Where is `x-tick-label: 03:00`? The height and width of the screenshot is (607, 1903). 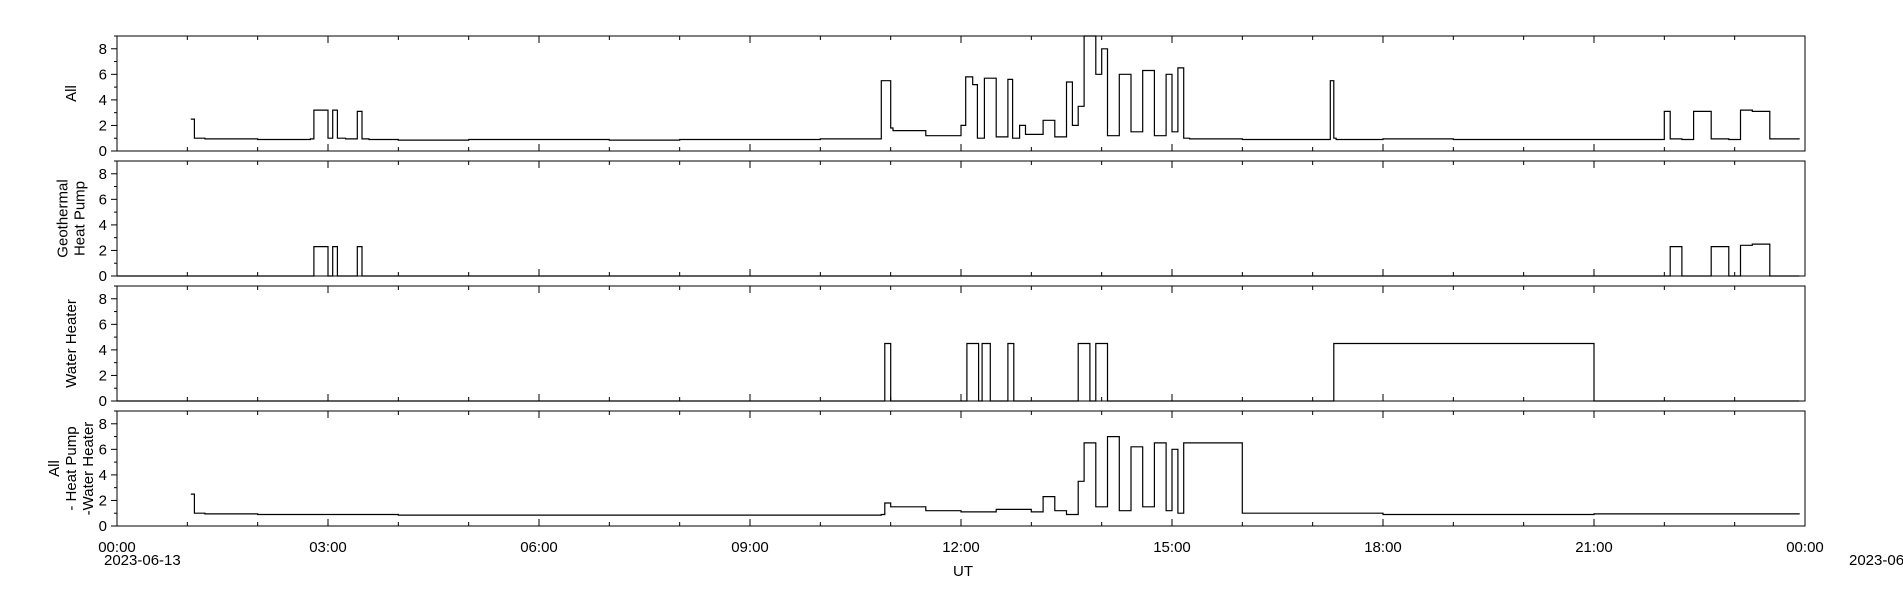 x-tick-label: 03:00 is located at coordinates (328, 547).